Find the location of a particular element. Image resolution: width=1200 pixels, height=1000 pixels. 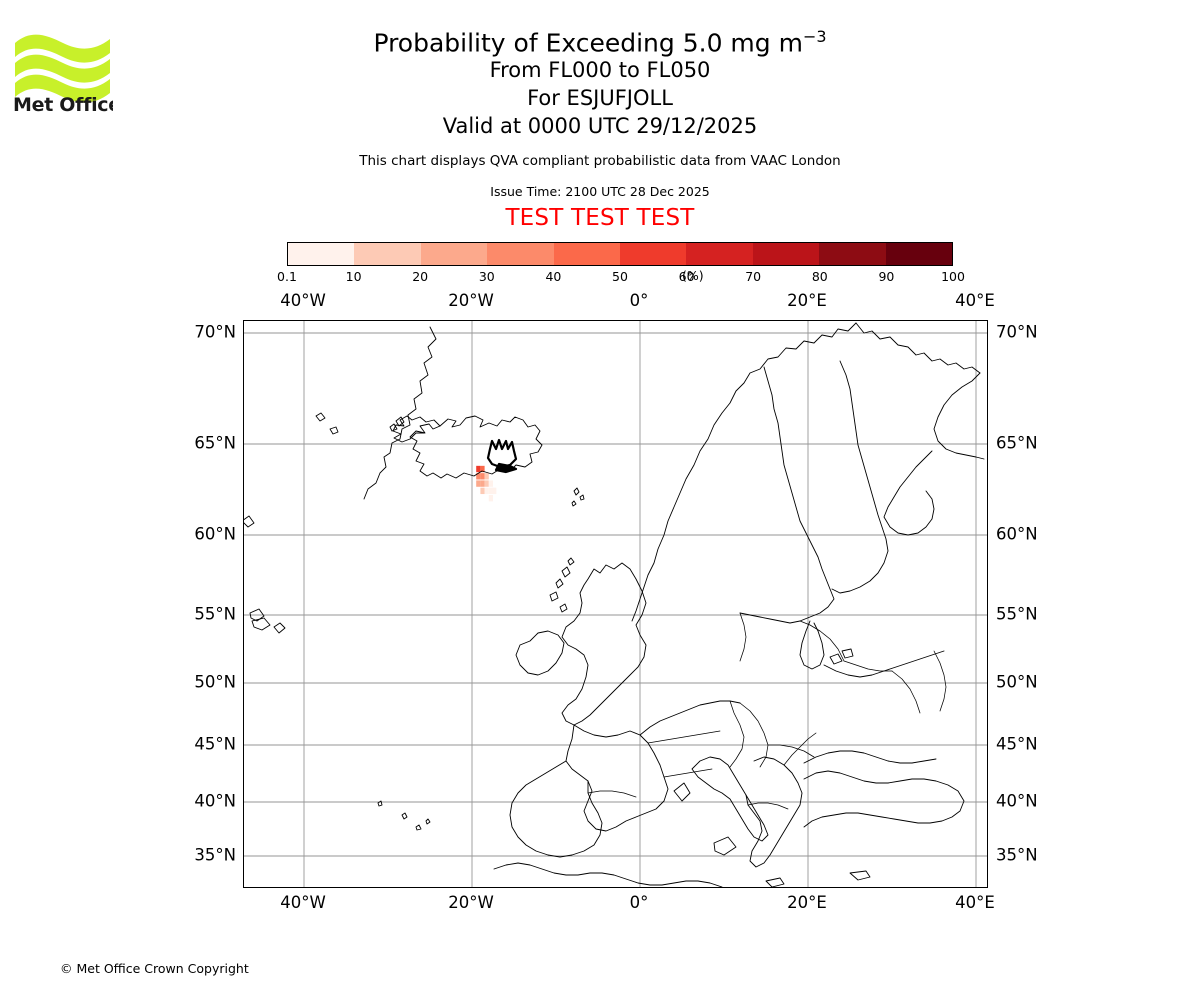

colorbar-tick-30: 30 is located at coordinates (486, 276).